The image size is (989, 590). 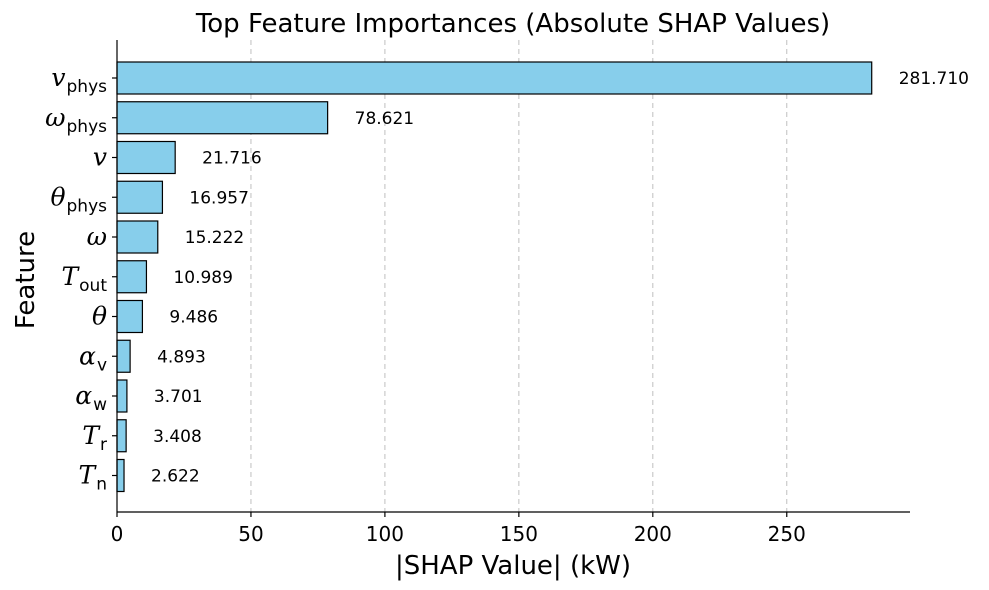 I want to click on y-tick-label: αw, so click(x=91, y=398).